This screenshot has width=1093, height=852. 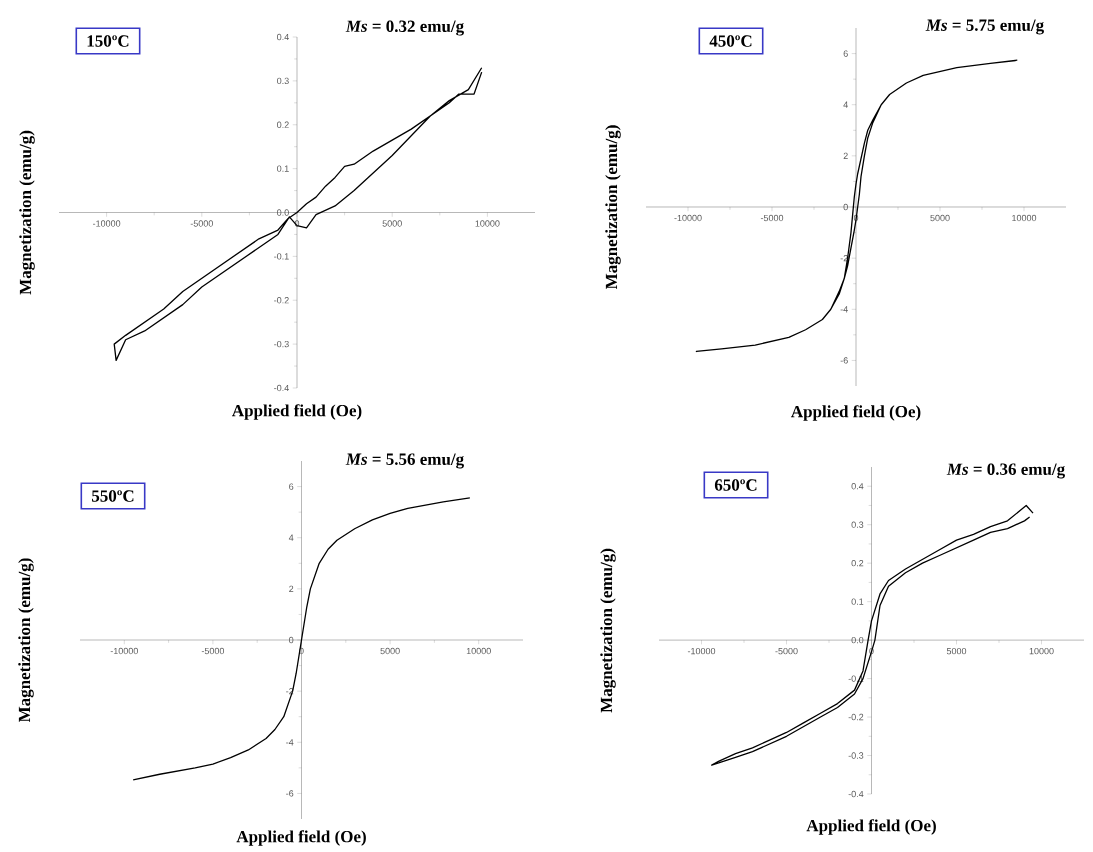 I want to click on text: 550ºC, so click(x=112, y=496).